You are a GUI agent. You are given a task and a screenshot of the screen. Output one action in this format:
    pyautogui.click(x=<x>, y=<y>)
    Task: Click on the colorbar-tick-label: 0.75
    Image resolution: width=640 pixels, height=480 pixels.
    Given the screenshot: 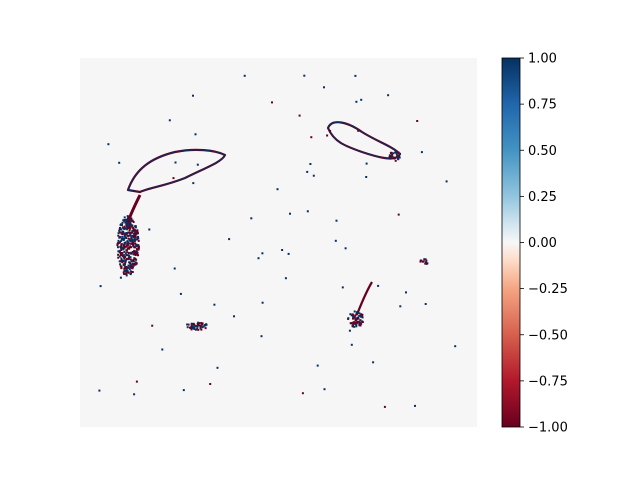 What is the action you would take?
    pyautogui.click(x=542, y=105)
    